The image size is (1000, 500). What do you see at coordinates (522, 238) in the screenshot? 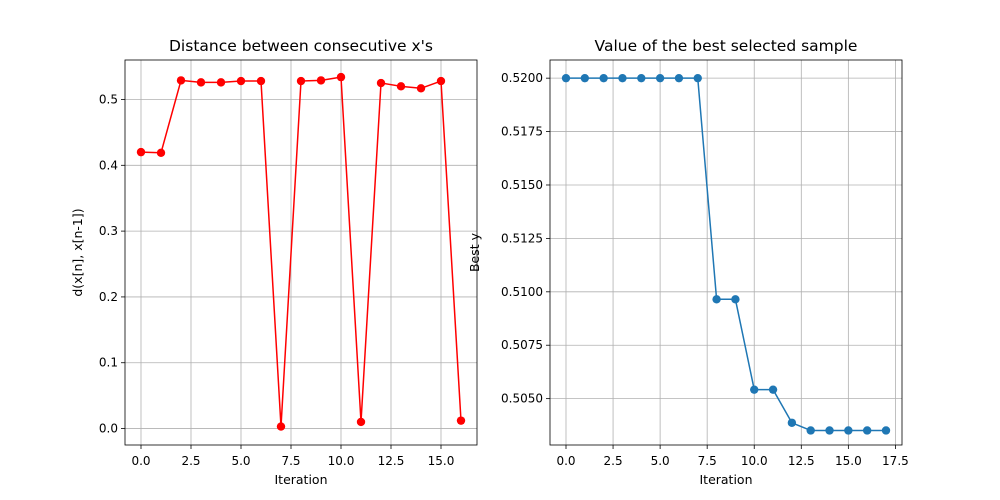
I see `y-tick-label: 0.5125` at bounding box center [522, 238].